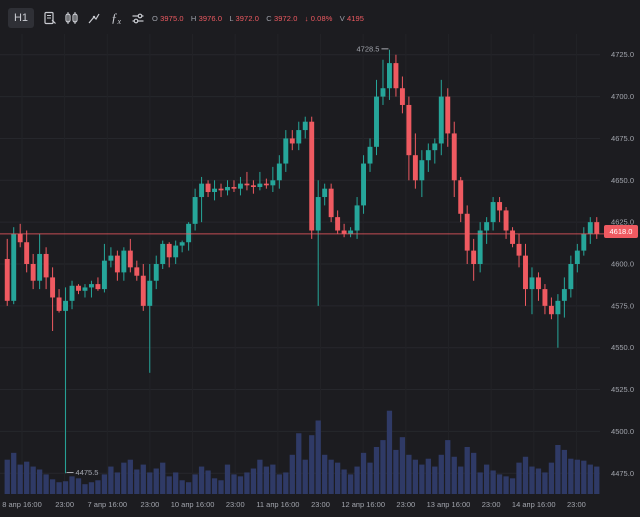 The image size is (640, 517). I want to click on volume-label: V, so click(342, 18).